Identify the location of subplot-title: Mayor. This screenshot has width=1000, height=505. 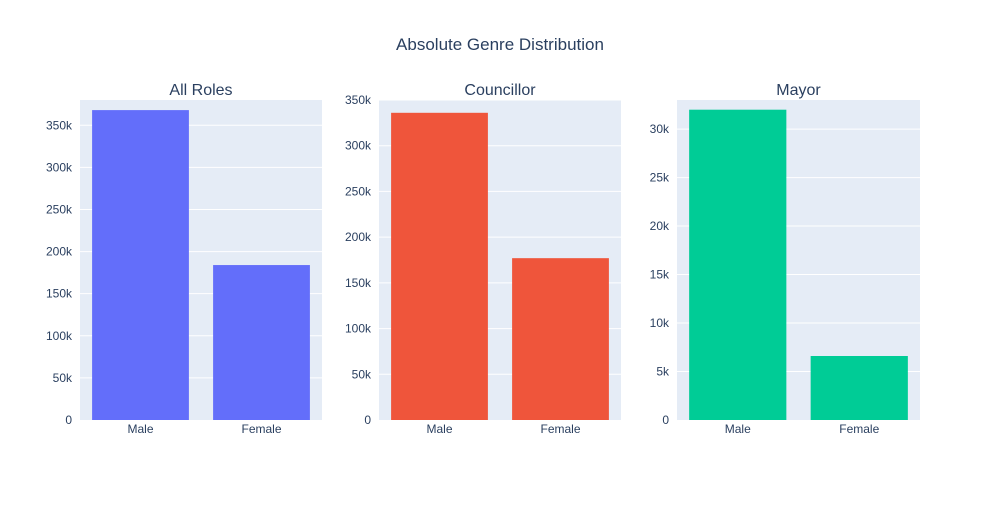
(798, 90).